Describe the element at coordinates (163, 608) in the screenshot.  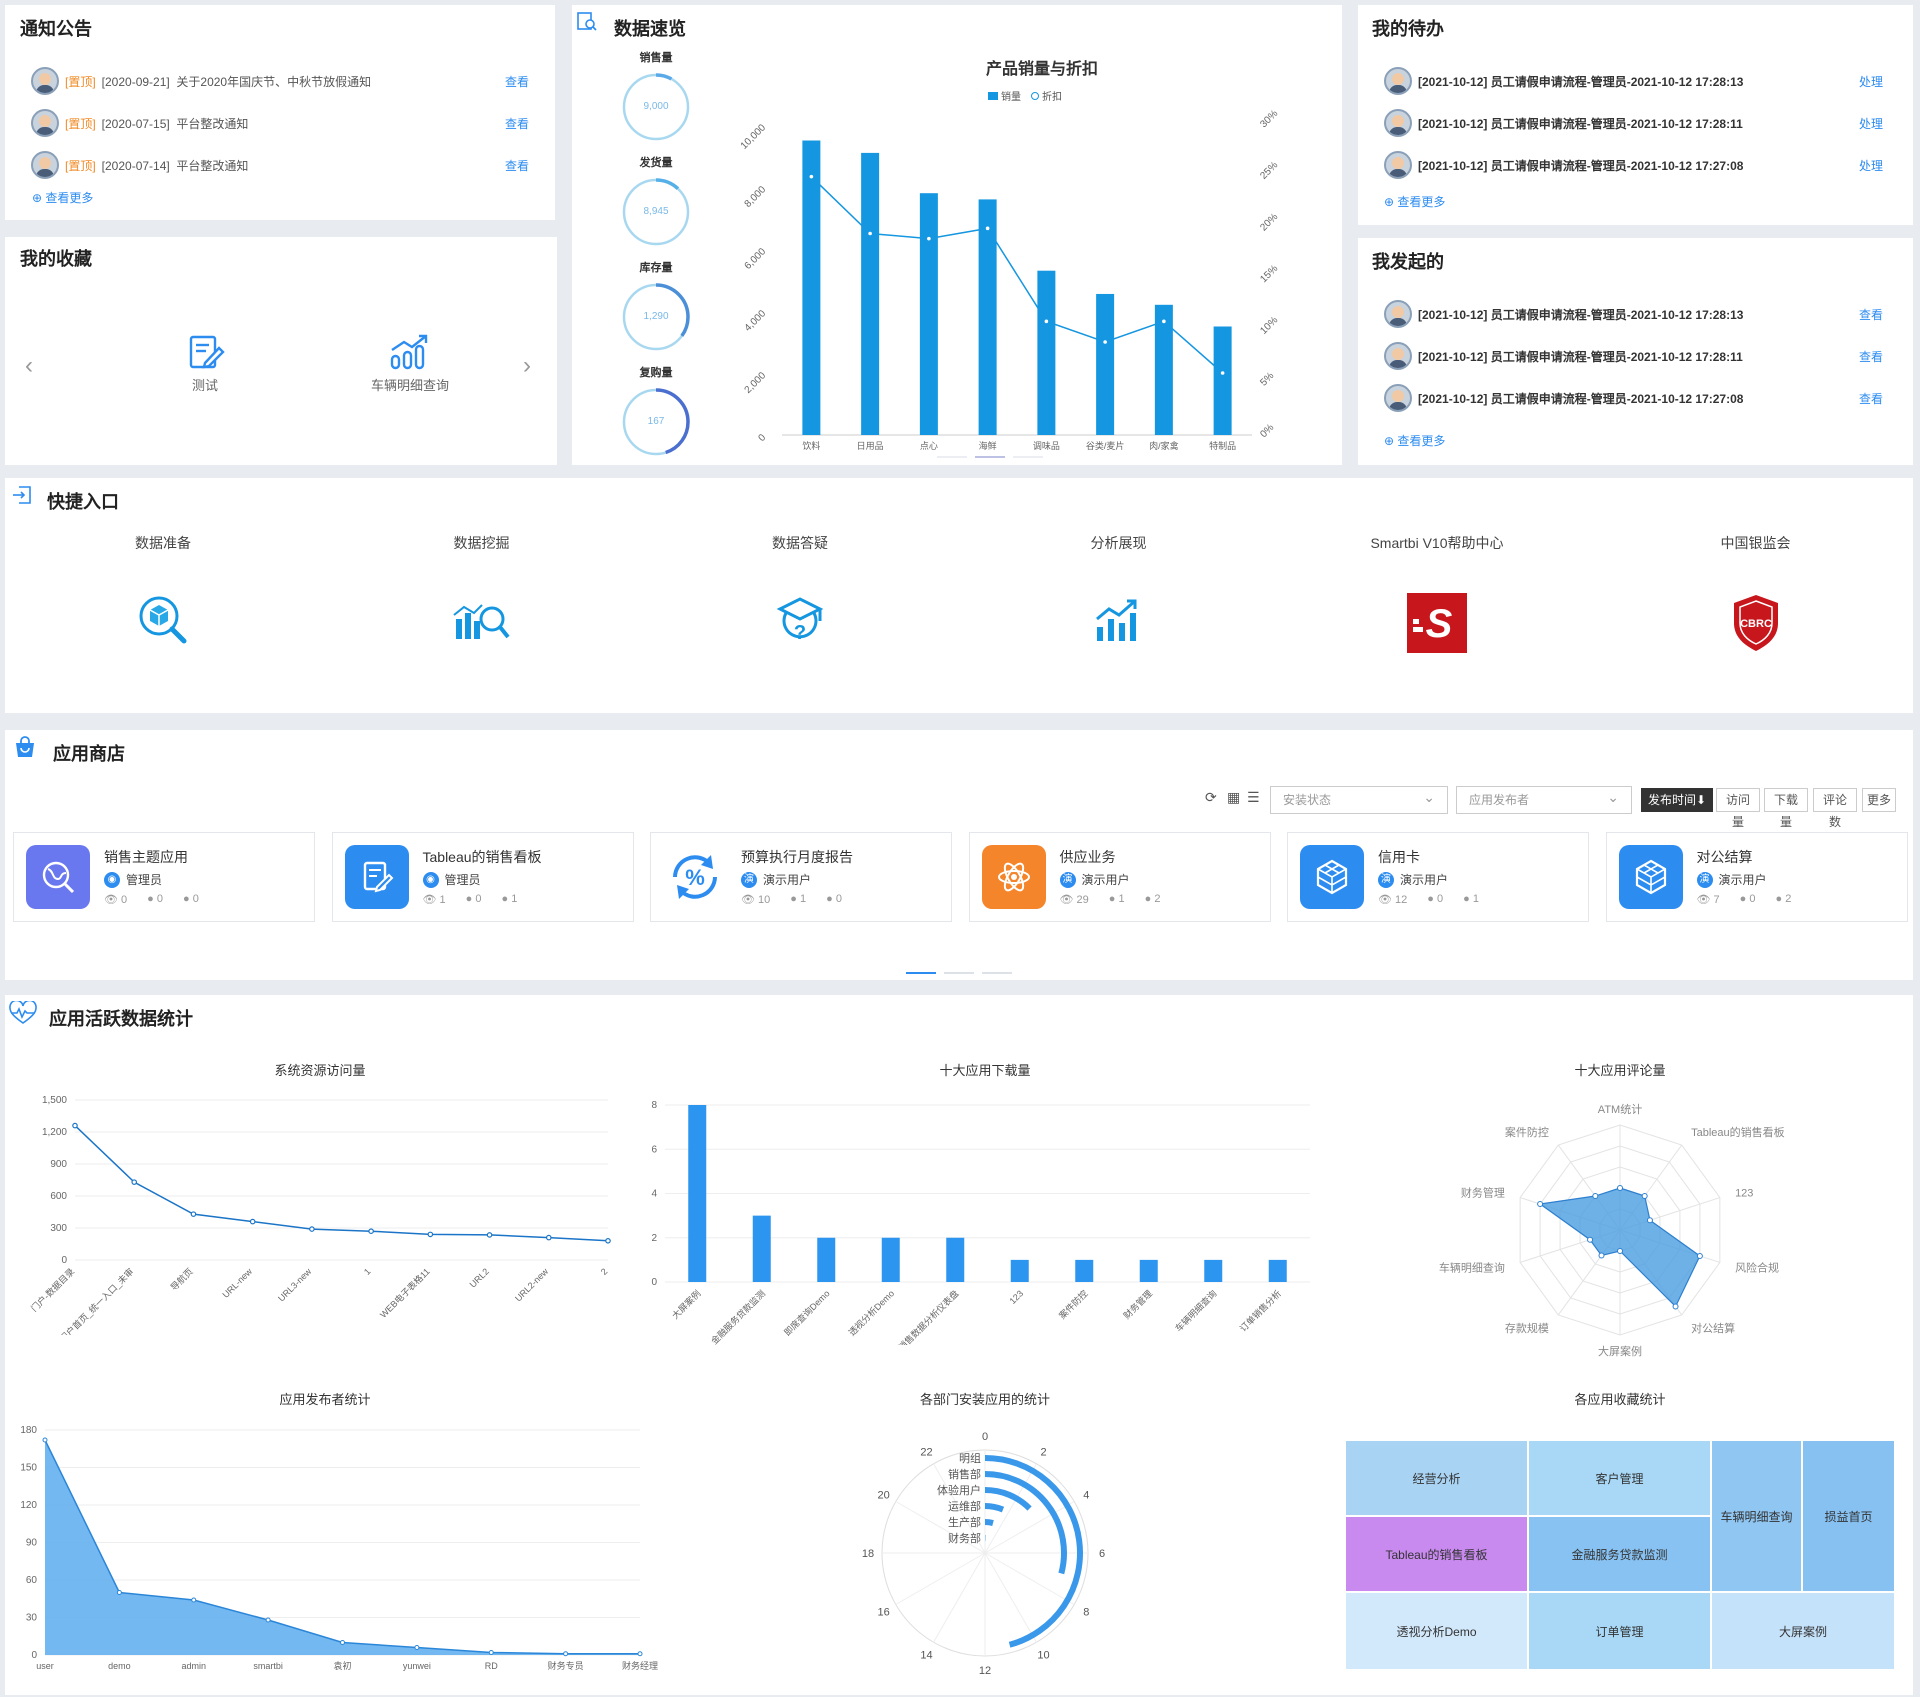
I see `quick-item-0: 数据准备` at that location.